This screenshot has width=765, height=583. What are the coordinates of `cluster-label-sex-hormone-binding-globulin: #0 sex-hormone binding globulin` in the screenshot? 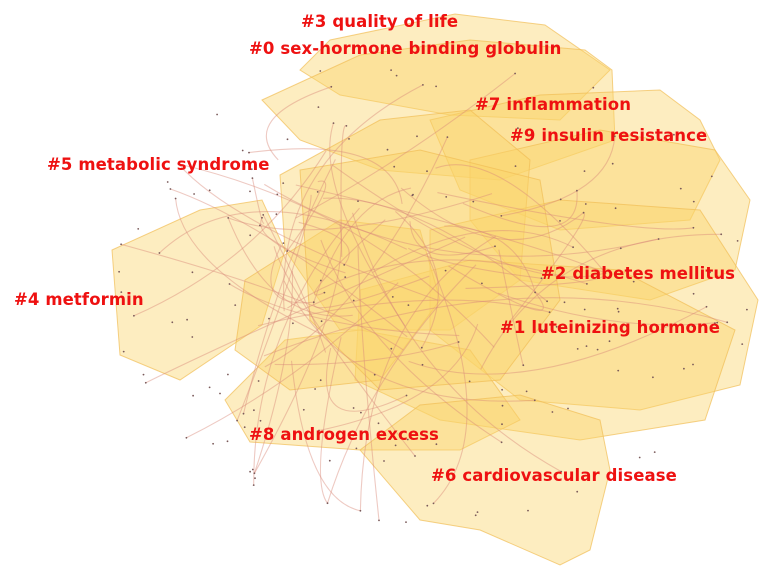 It's located at (405, 48).